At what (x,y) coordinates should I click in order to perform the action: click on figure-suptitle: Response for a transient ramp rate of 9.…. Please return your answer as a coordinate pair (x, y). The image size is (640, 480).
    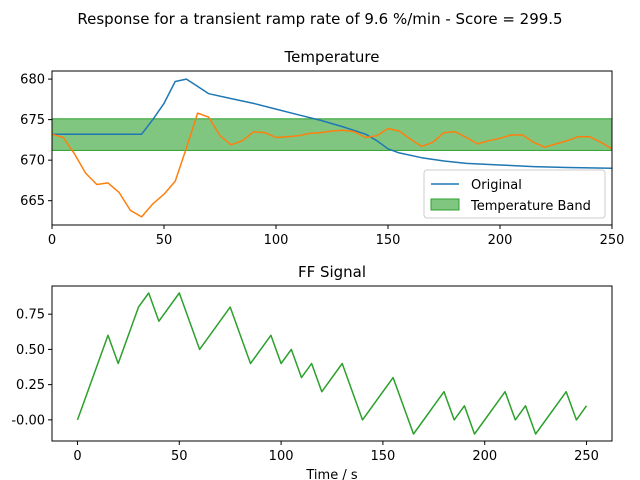
    Looking at the image, I should click on (319, 19).